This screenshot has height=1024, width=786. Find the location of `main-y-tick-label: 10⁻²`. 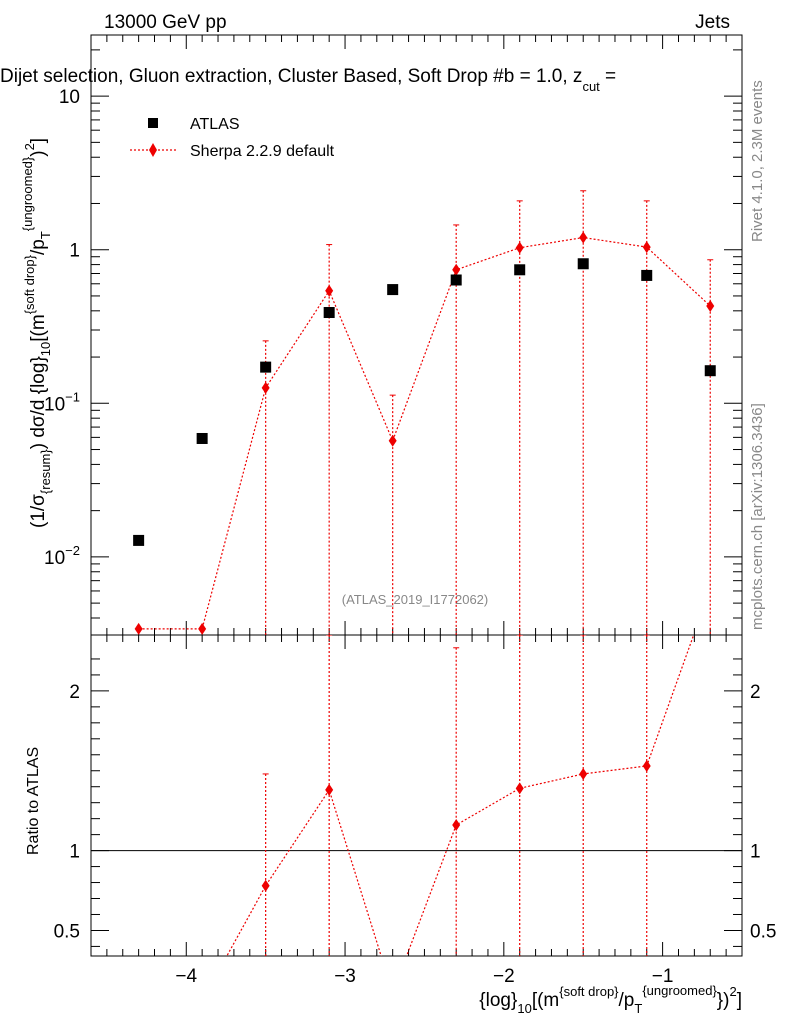

main-y-tick-label: 10⁻² is located at coordinates (62, 556).